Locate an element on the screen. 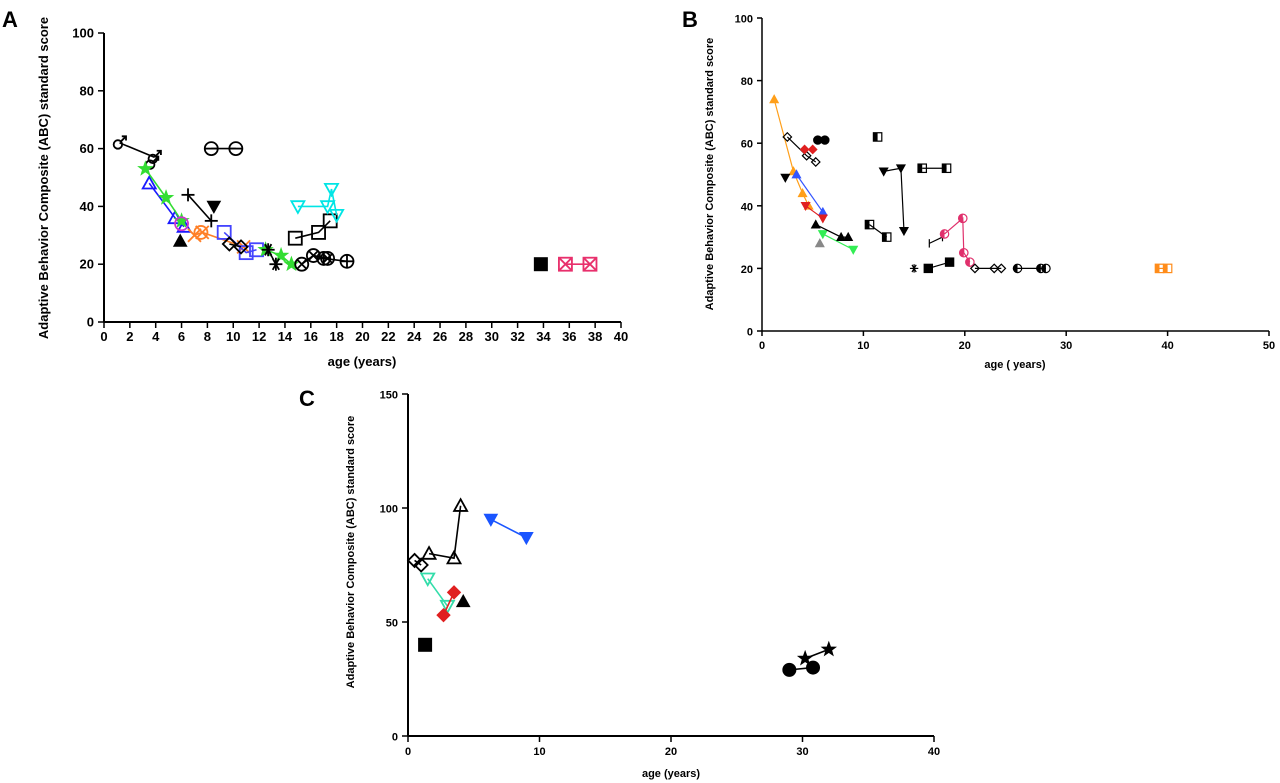  panel-b-series-8-line is located at coordinates (838, 242).